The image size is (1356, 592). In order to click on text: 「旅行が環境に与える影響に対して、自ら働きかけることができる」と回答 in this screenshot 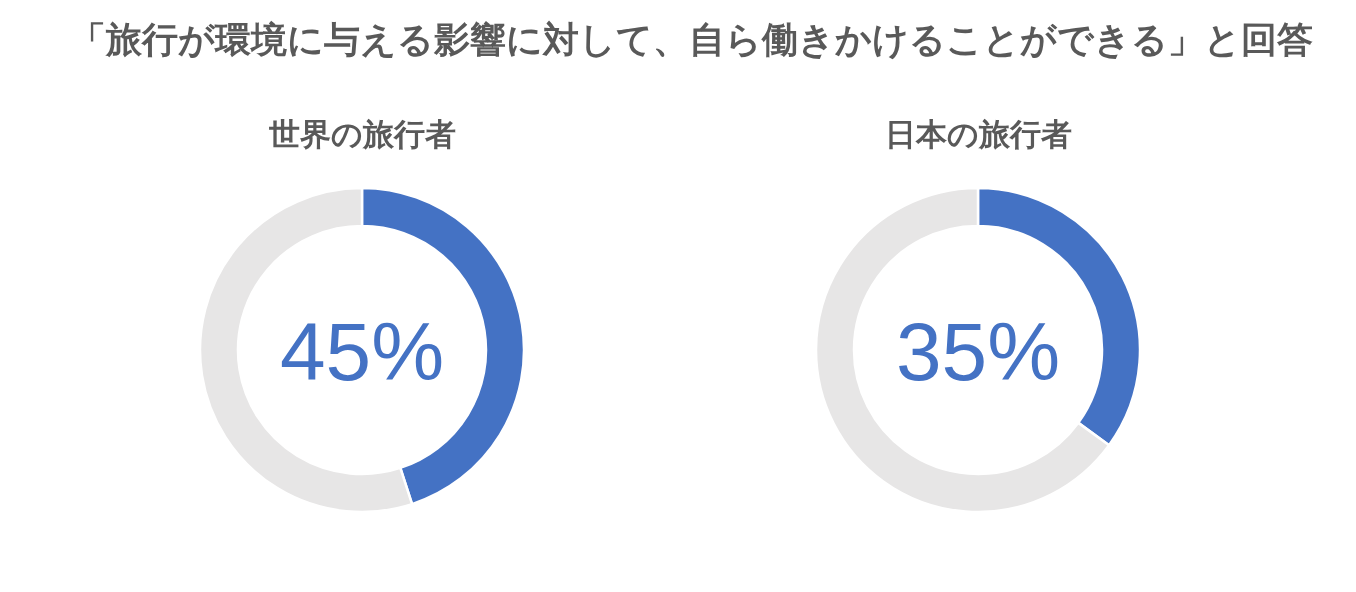, I will do `click(691, 39)`.